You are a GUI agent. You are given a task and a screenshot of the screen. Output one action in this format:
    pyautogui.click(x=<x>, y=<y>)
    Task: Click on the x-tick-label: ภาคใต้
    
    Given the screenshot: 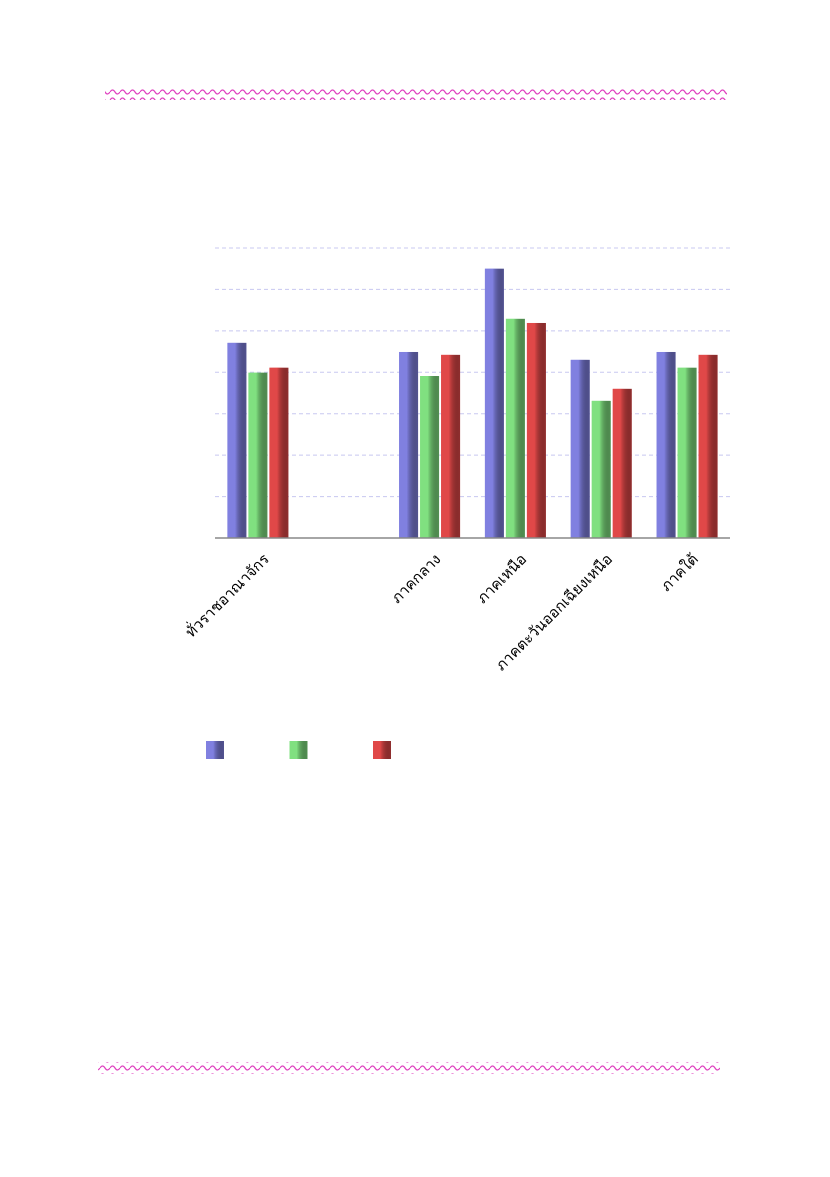 What is the action you would take?
    pyautogui.click(x=679, y=572)
    